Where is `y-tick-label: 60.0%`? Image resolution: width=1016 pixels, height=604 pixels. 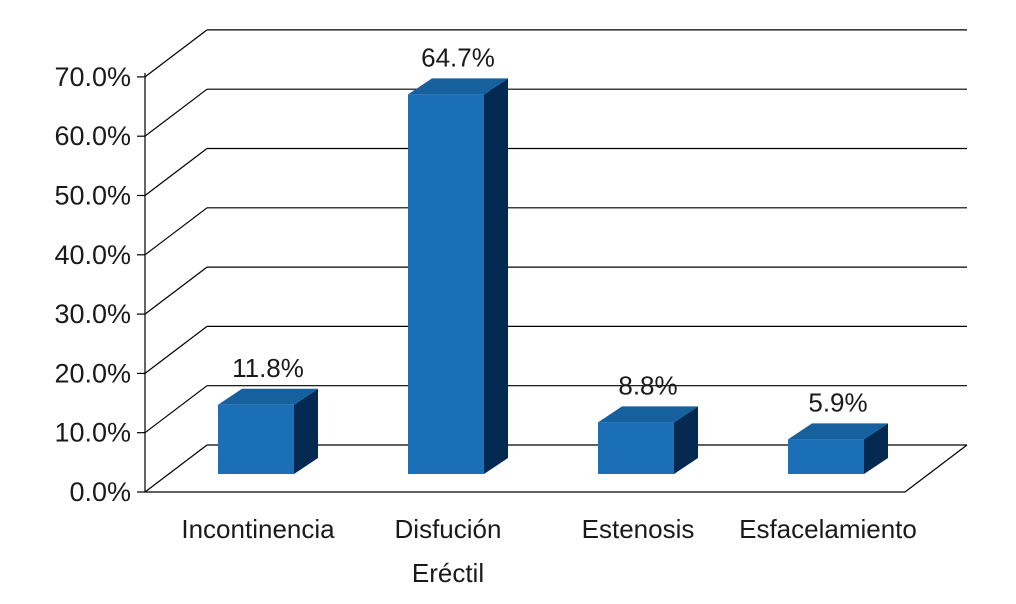 y-tick-label: 60.0% is located at coordinates (92, 136).